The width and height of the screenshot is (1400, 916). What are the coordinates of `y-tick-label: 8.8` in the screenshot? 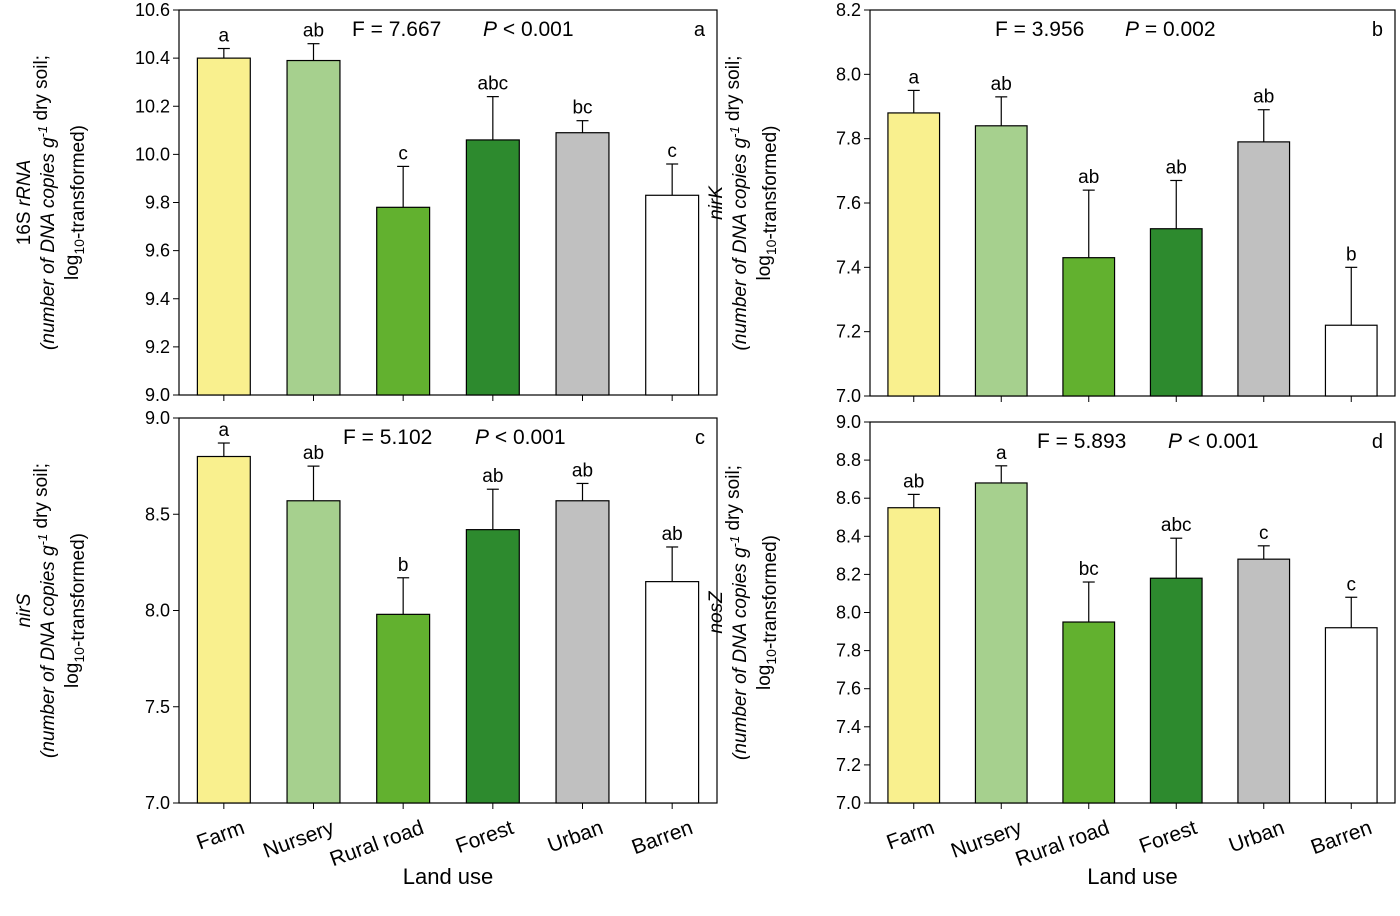 It's located at (848, 460).